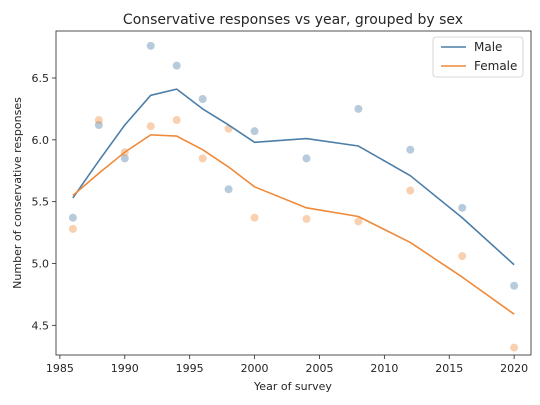  What do you see at coordinates (60, 368) in the screenshot?
I see `x-tick-label: 1985` at bounding box center [60, 368].